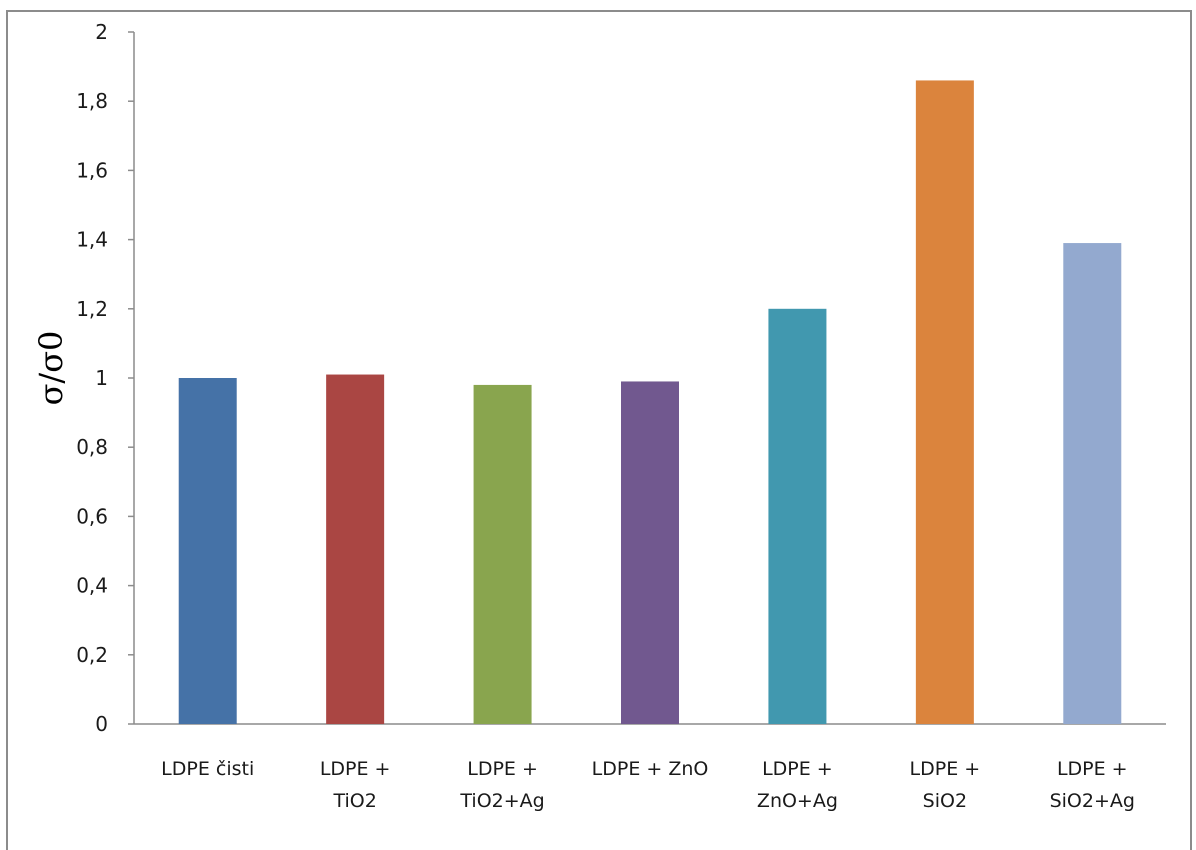  I want to click on y-tick-label: 1,2, so click(92, 309).